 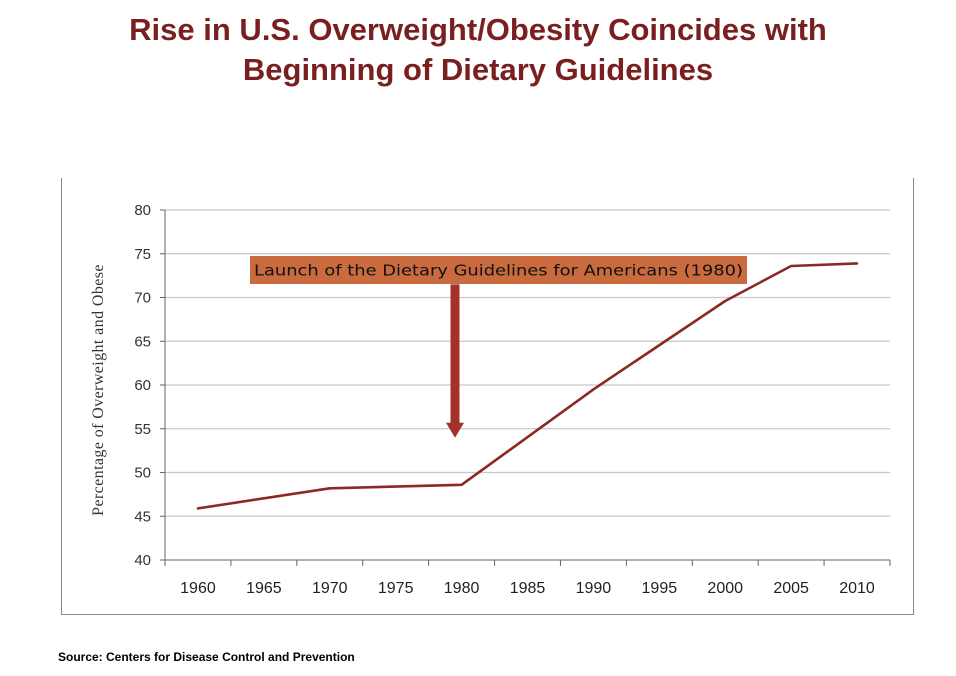 I want to click on y-tick-label-60: 60, so click(x=142, y=385).